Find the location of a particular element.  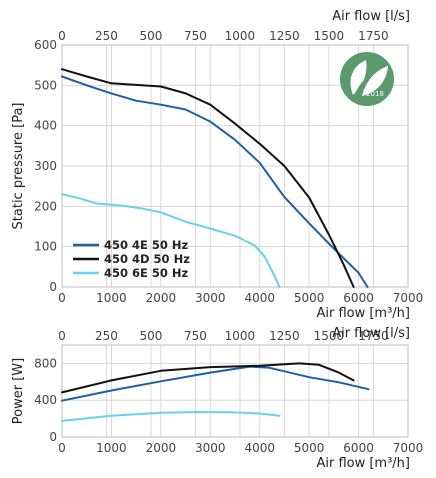

pressure-x-tick-label: 6000 is located at coordinates (358, 298).